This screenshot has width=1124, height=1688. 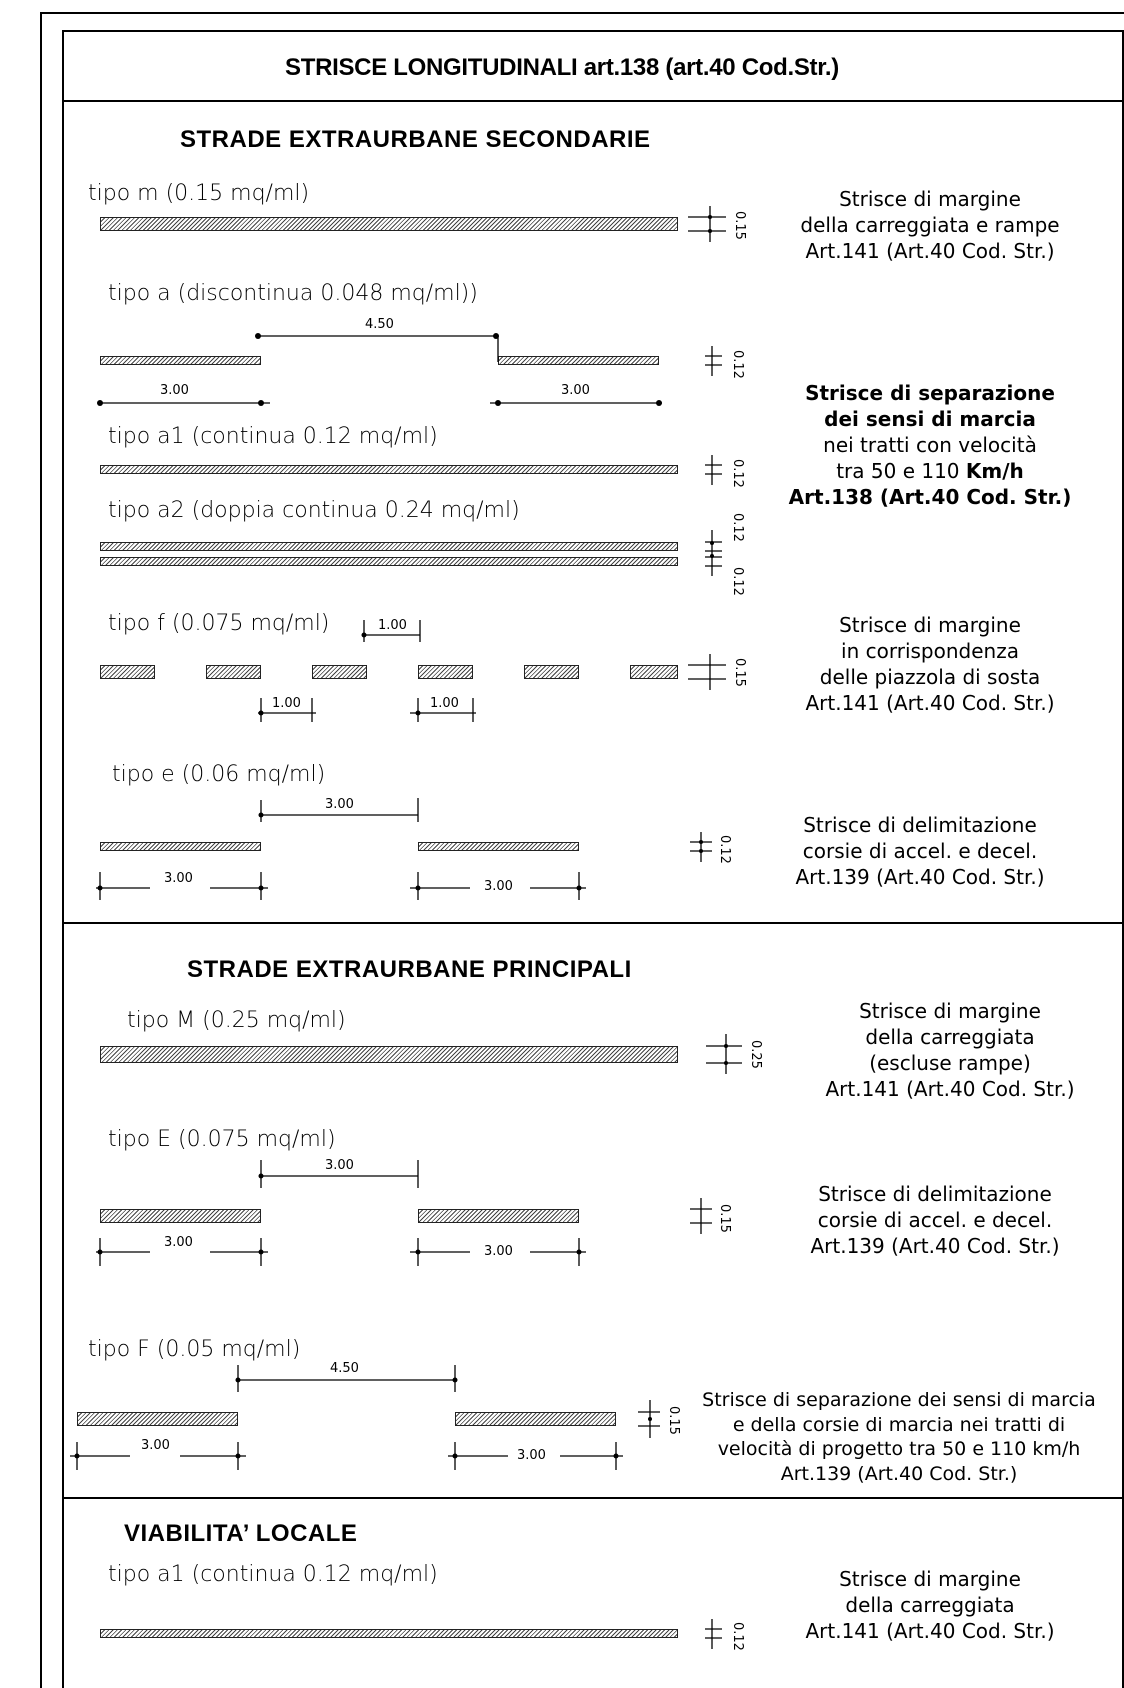 What do you see at coordinates (222, 1139) in the screenshot?
I see `type-label-E: tipo E (0.075 mq/ml)` at bounding box center [222, 1139].